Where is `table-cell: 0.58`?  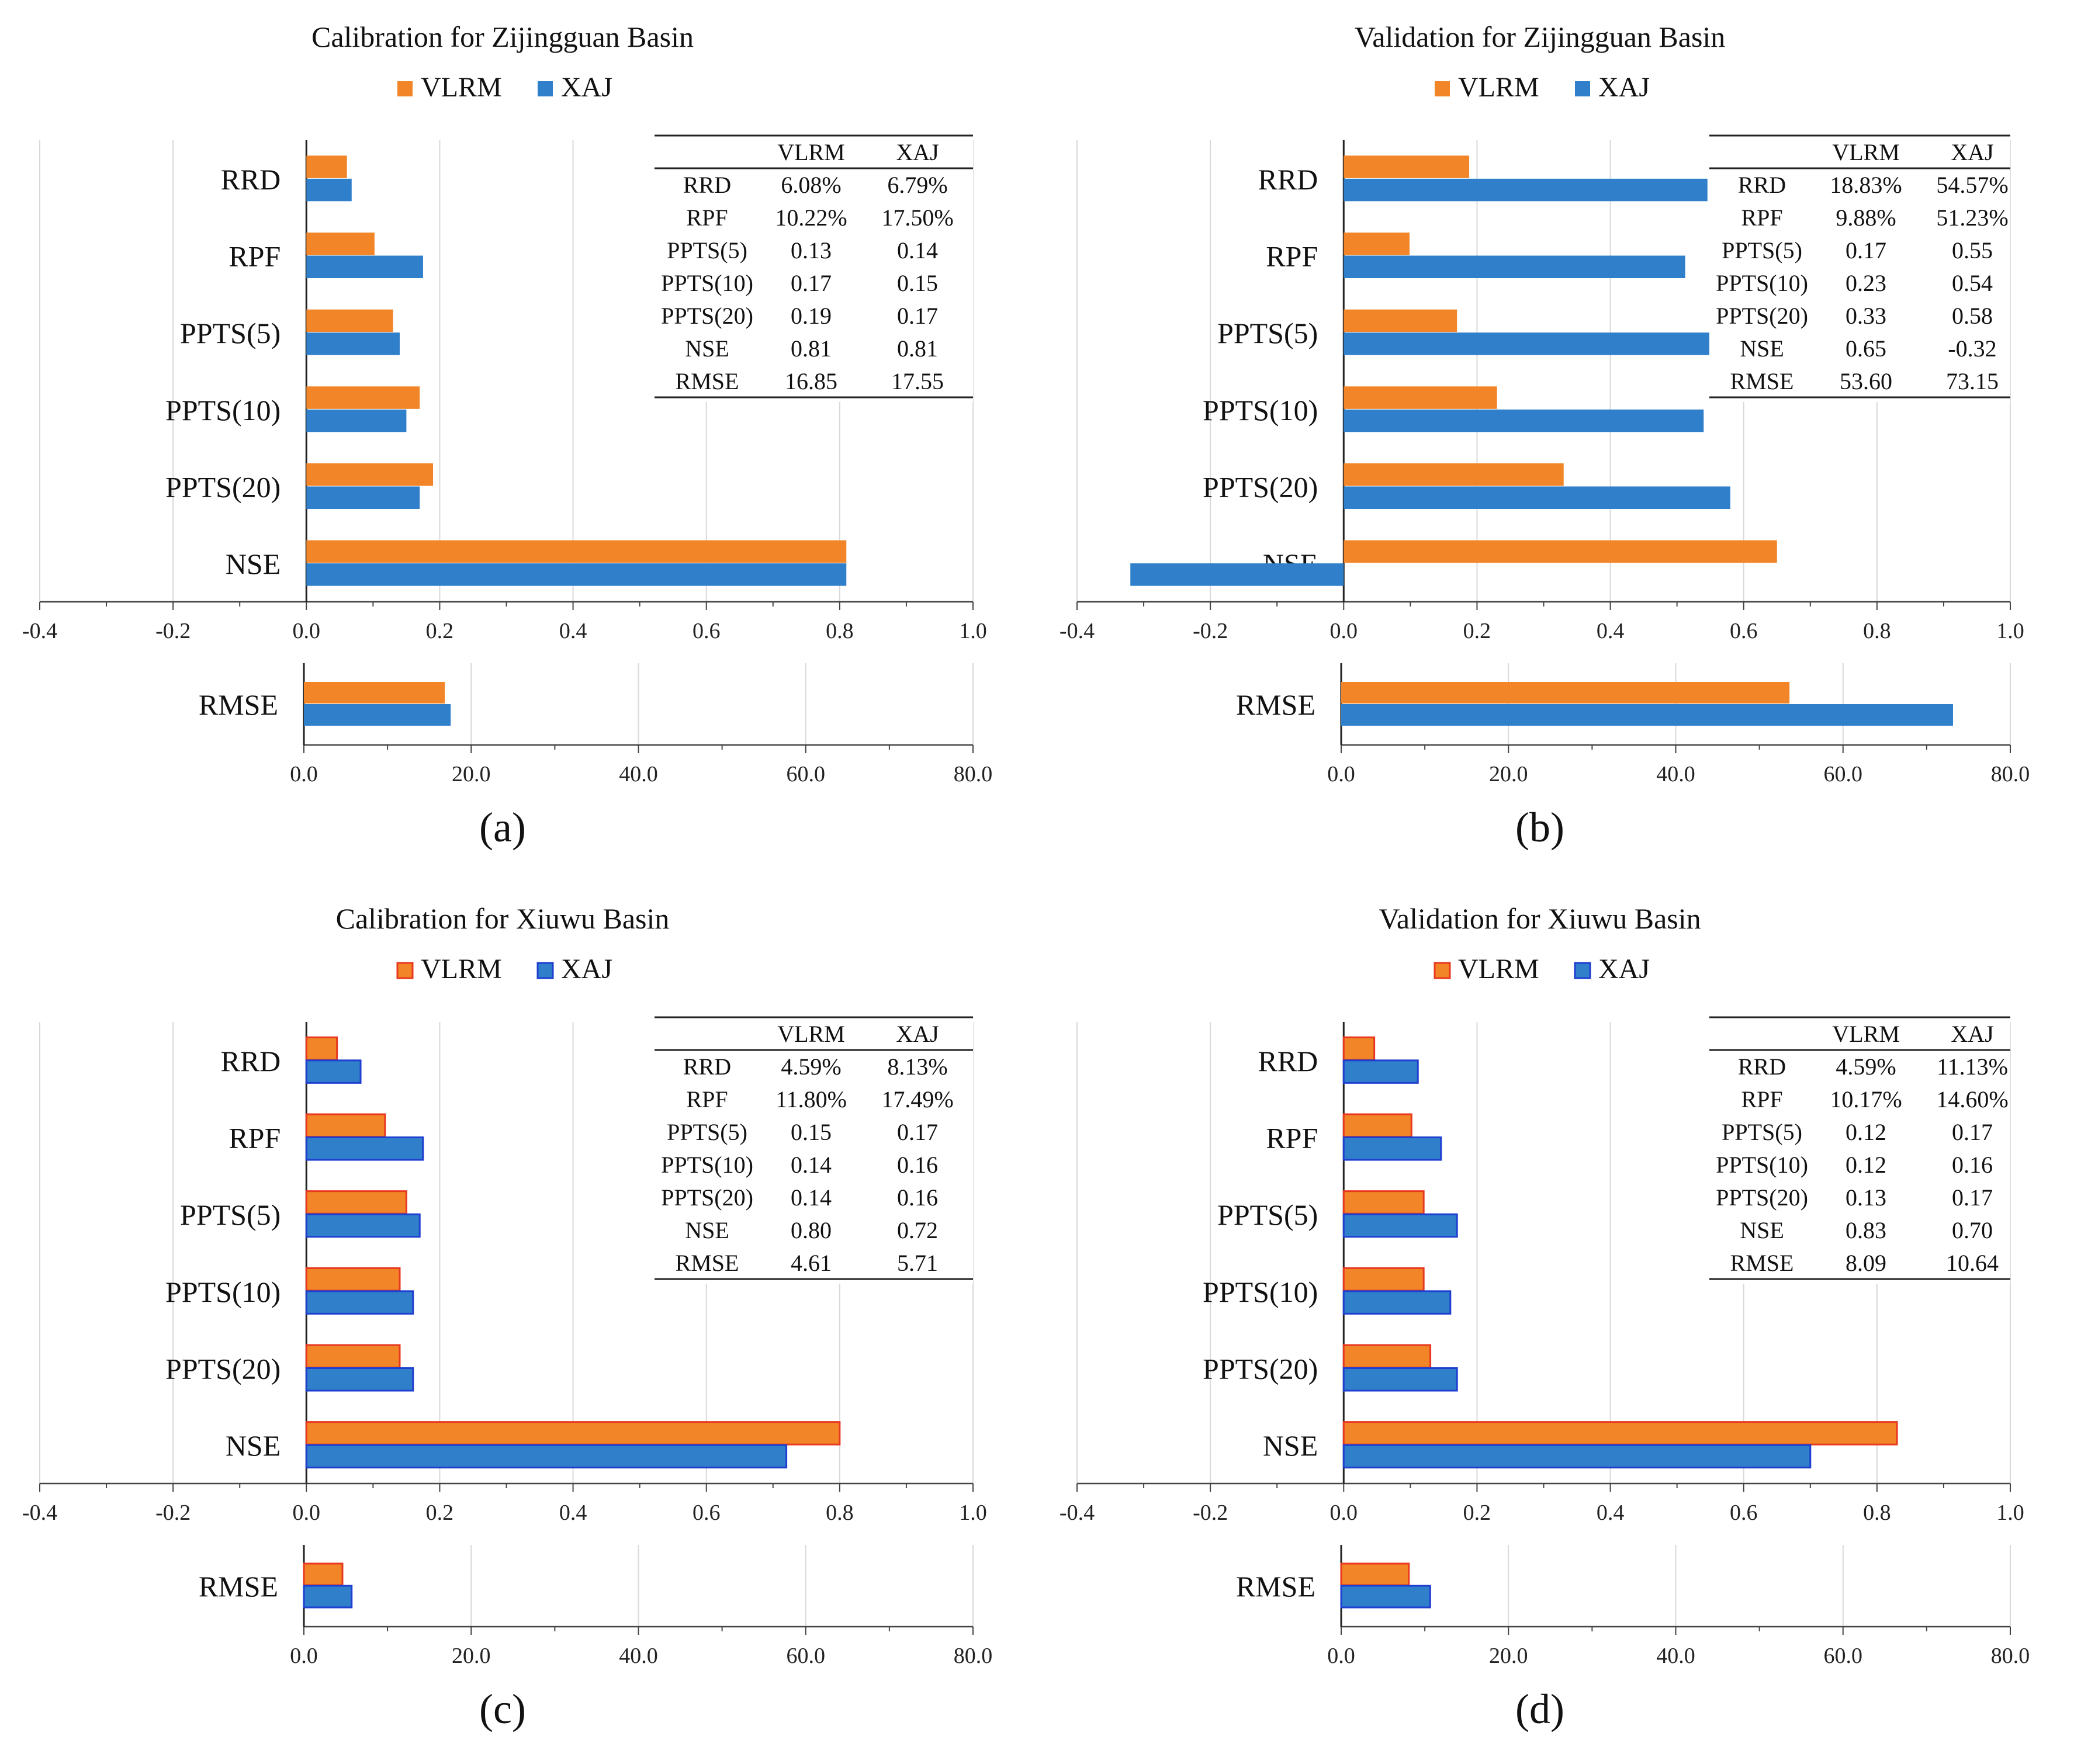 table-cell: 0.58 is located at coordinates (1972, 316).